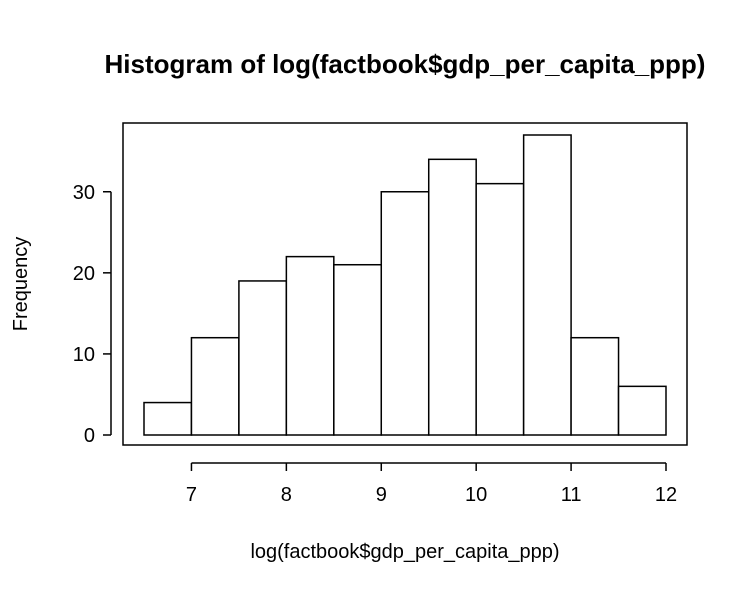 The width and height of the screenshot is (750, 600). I want to click on y-axis-label: Frequency, so click(21, 284).